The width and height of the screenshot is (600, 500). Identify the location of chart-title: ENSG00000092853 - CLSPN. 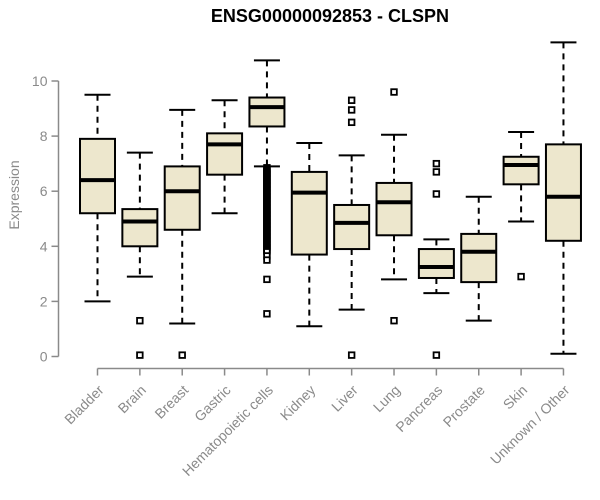
(330, 16).